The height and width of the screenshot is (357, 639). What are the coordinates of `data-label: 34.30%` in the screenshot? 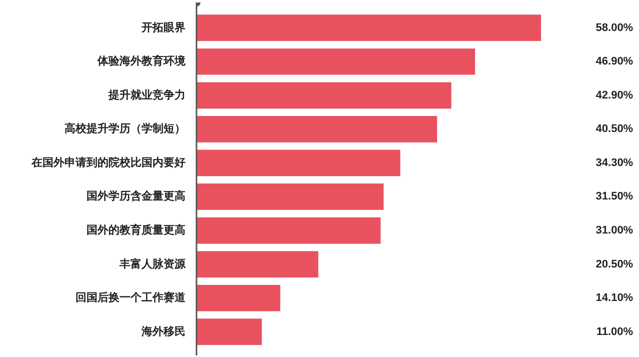 It's located at (615, 162).